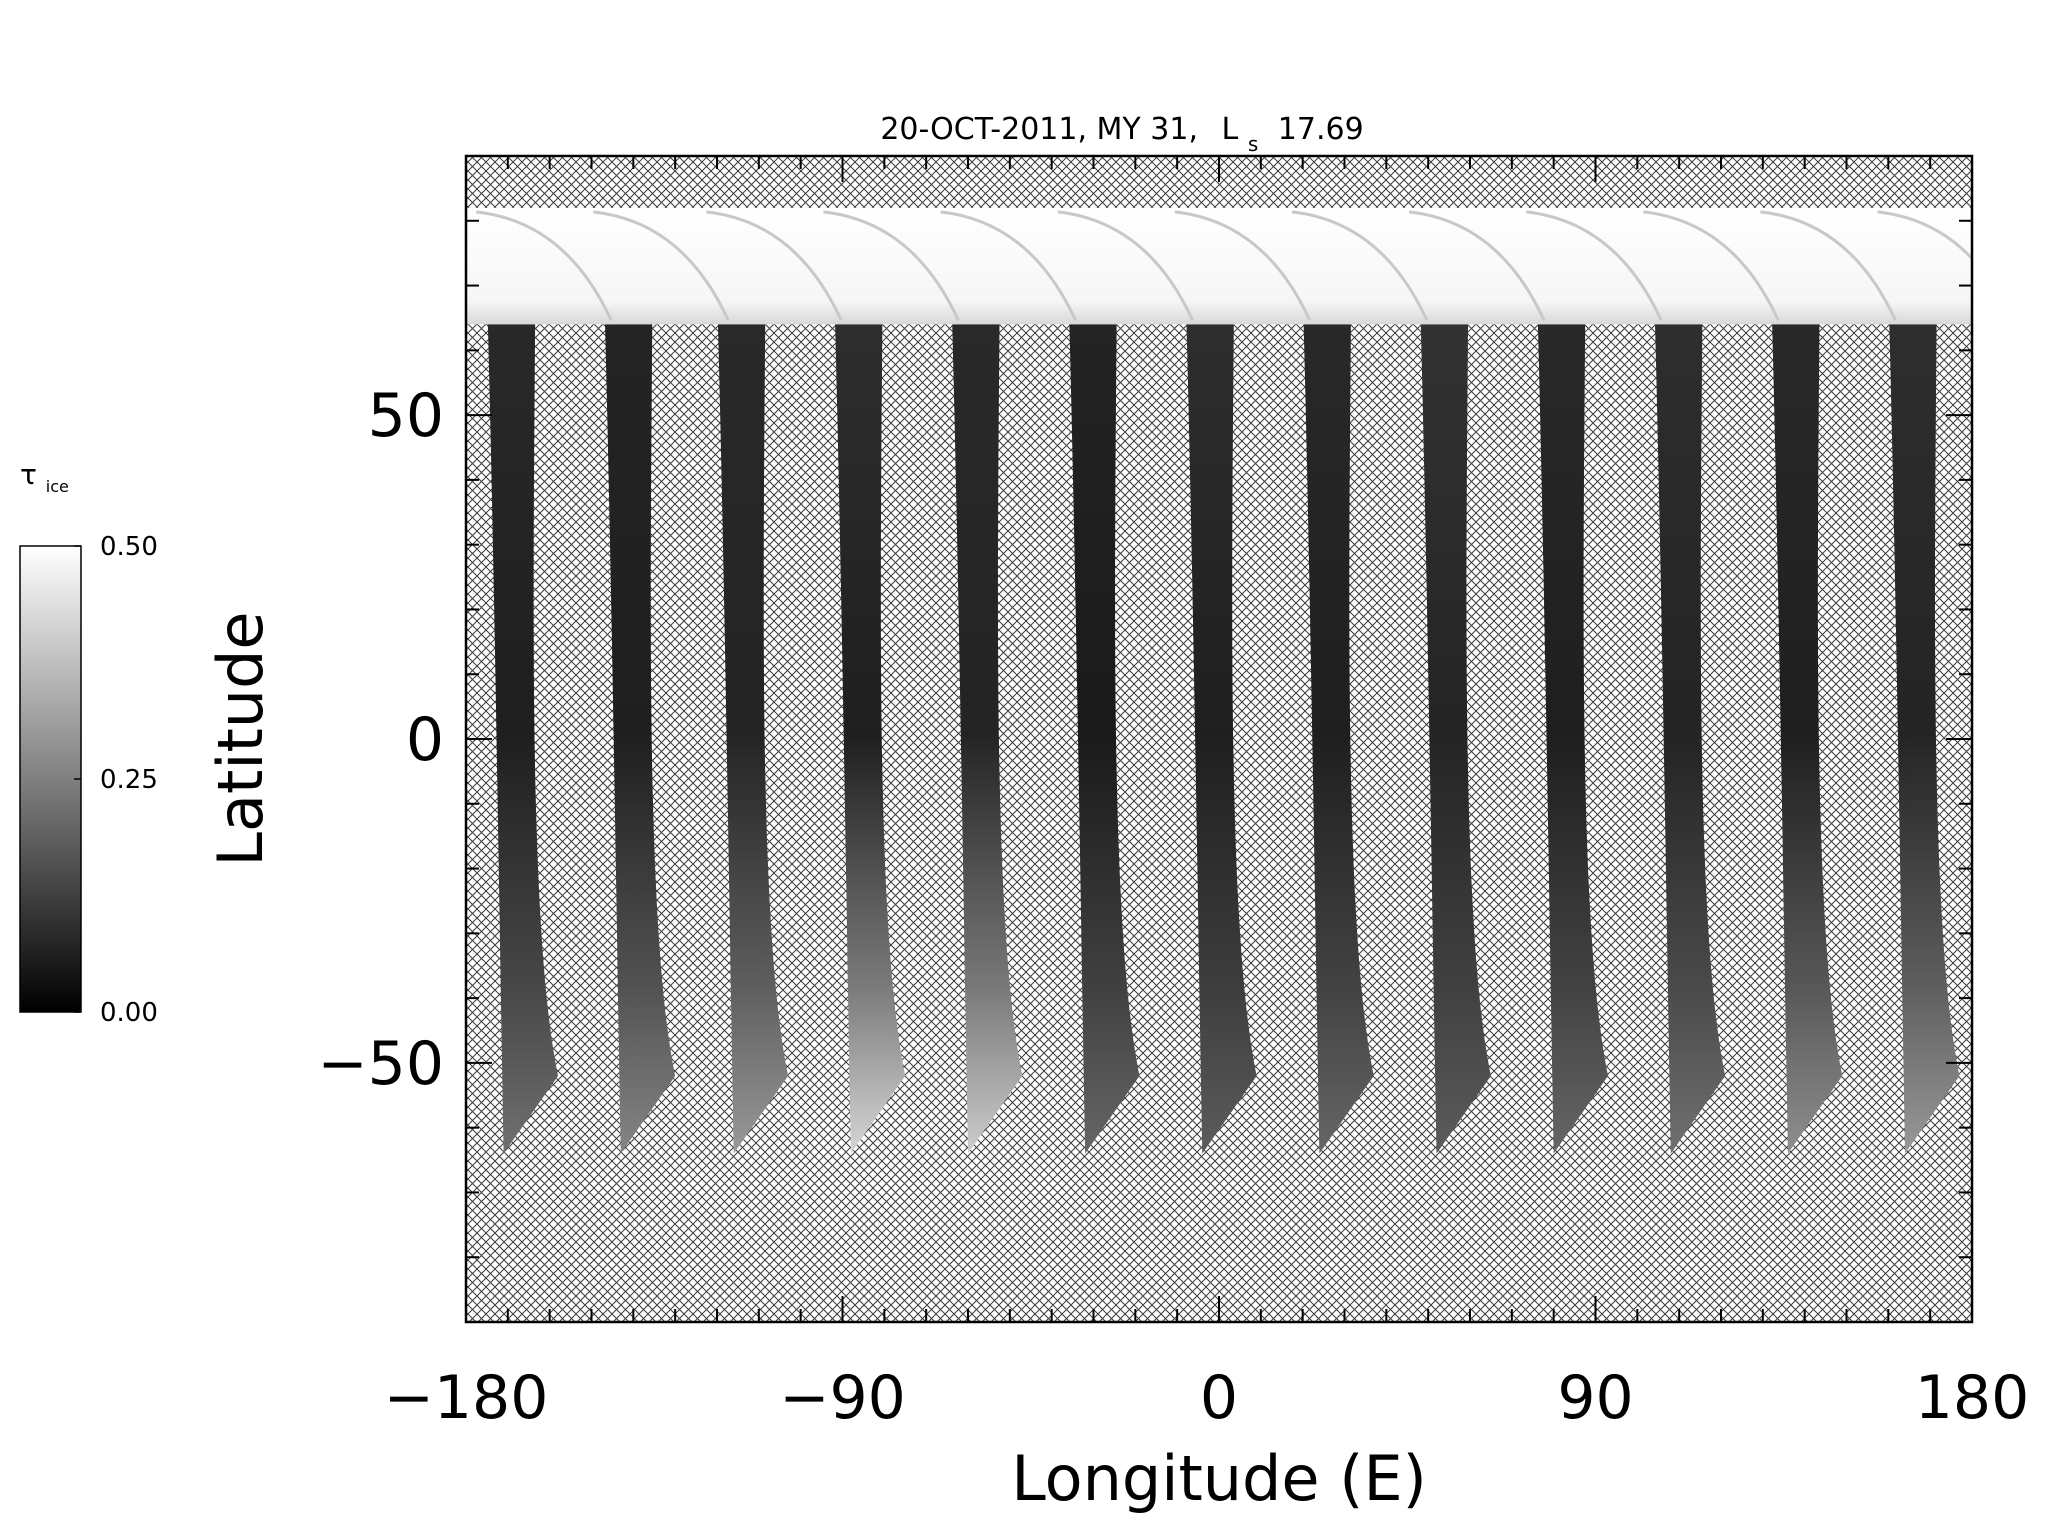 The image size is (2048, 1536). Describe the element at coordinates (1972, 1398) in the screenshot. I see `x-tick-label: 180` at that location.